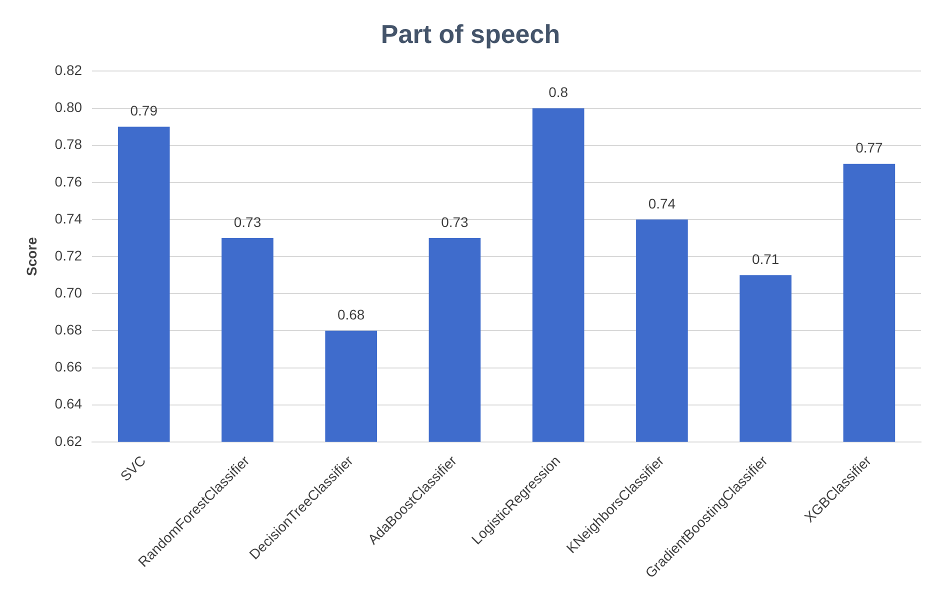 The image size is (951, 595). What do you see at coordinates (68, 440) in the screenshot?
I see `y-tick-label: 0.62` at bounding box center [68, 440].